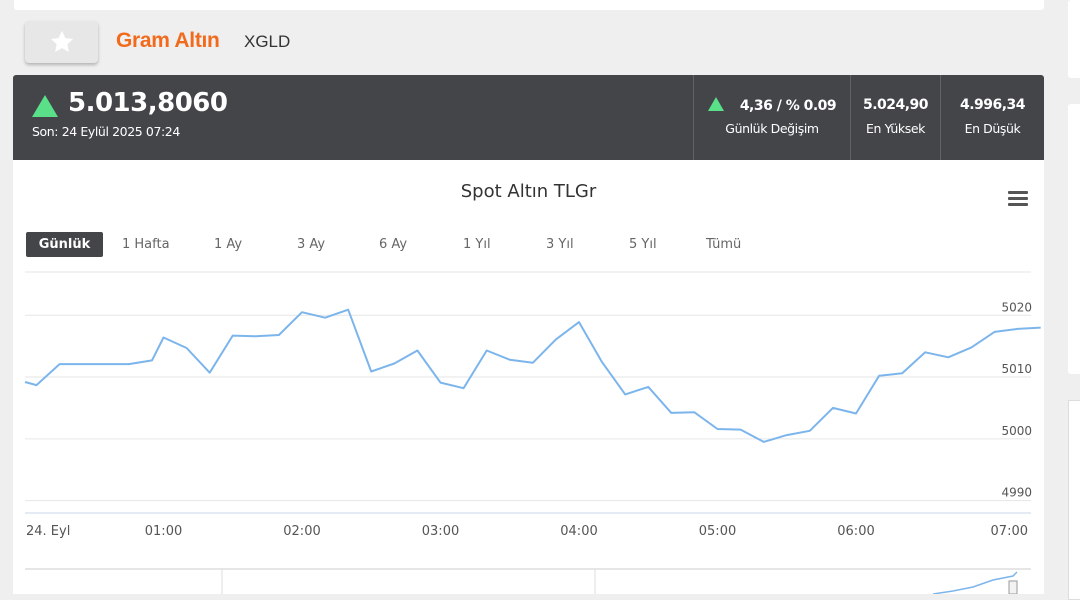 This screenshot has width=1080, height=600. Describe the element at coordinates (771, 117) in the screenshot. I see `daily-change-stat: 4,36 / % 0.09 Günlük Değişim` at that location.